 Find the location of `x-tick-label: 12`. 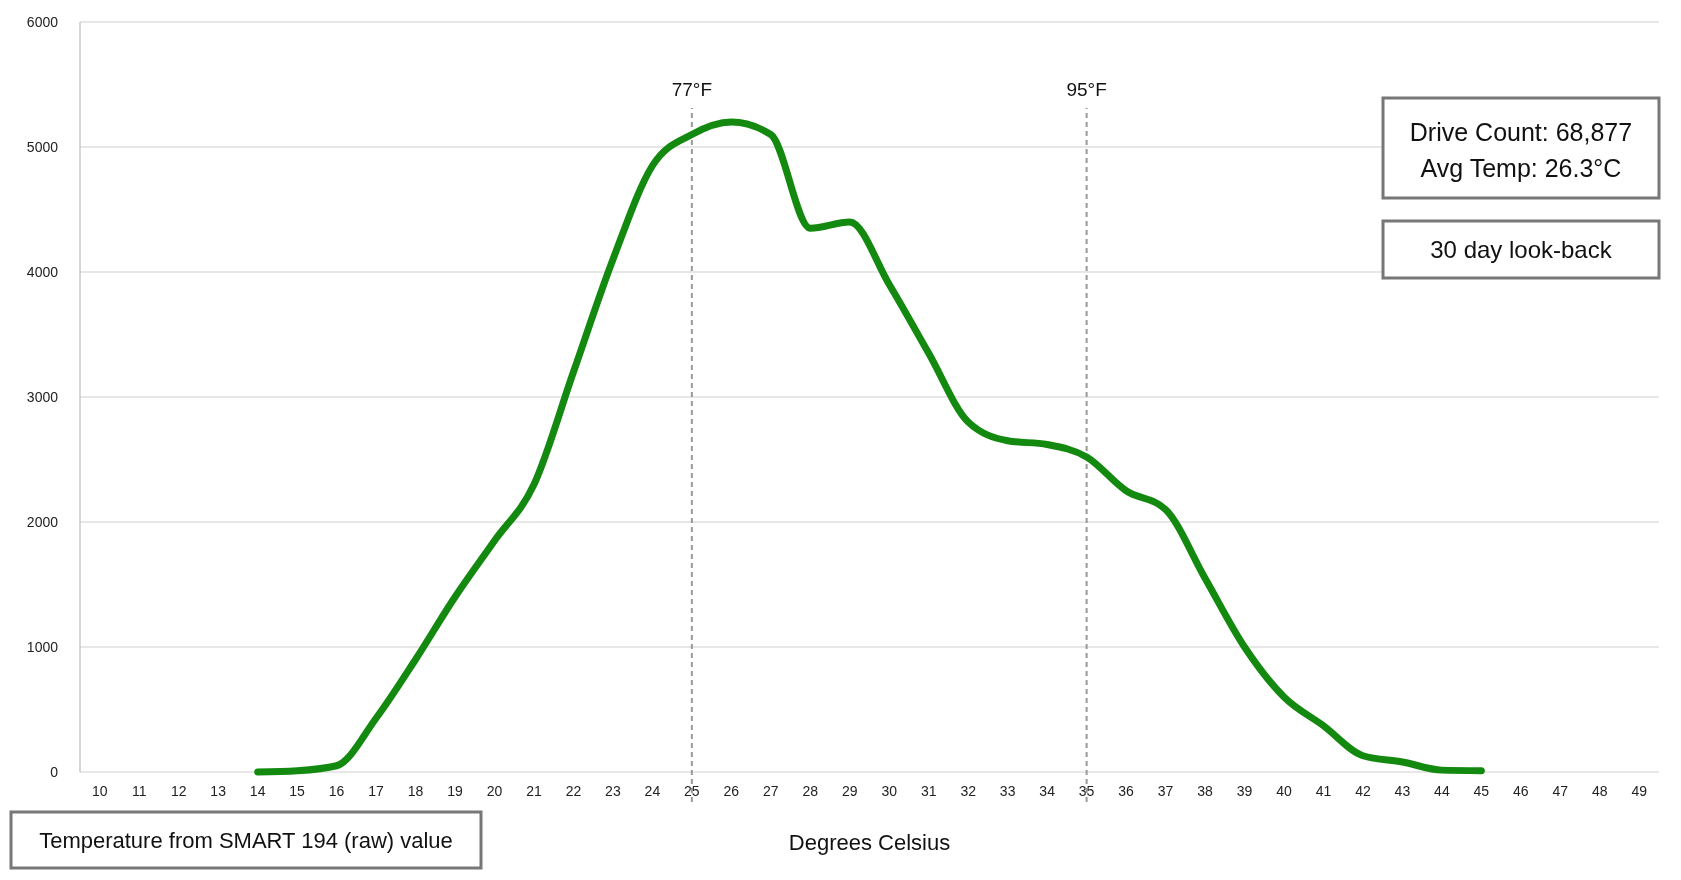

x-tick-label: 12 is located at coordinates (178, 791).